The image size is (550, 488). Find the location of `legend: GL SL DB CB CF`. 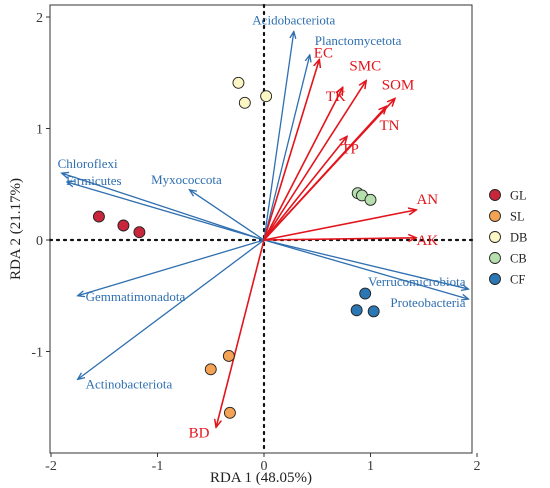

legend: GL SL DB CB CF is located at coordinates (508, 238).